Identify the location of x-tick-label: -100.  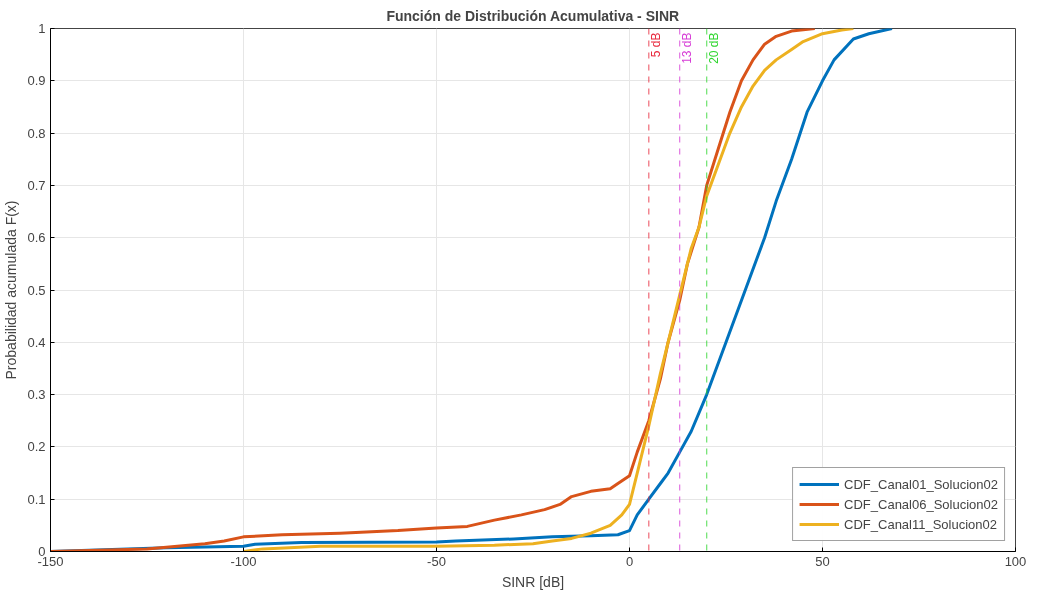
(243, 561).